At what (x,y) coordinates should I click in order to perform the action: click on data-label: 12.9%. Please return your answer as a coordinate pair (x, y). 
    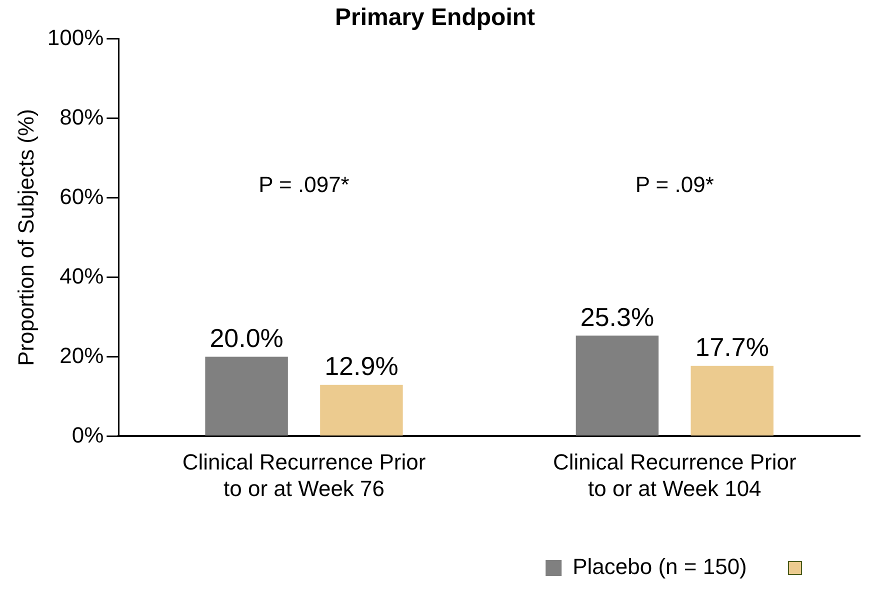
    Looking at the image, I should click on (361, 366).